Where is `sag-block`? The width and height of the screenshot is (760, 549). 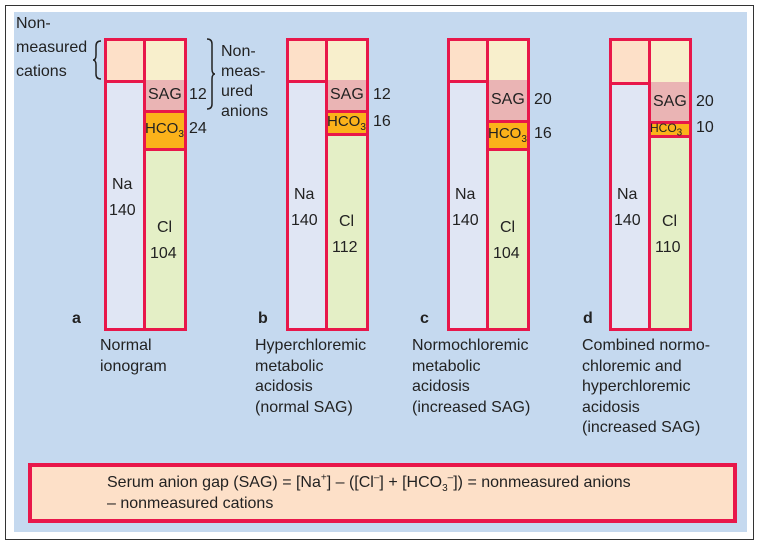
sag-block is located at coordinates (165, 96).